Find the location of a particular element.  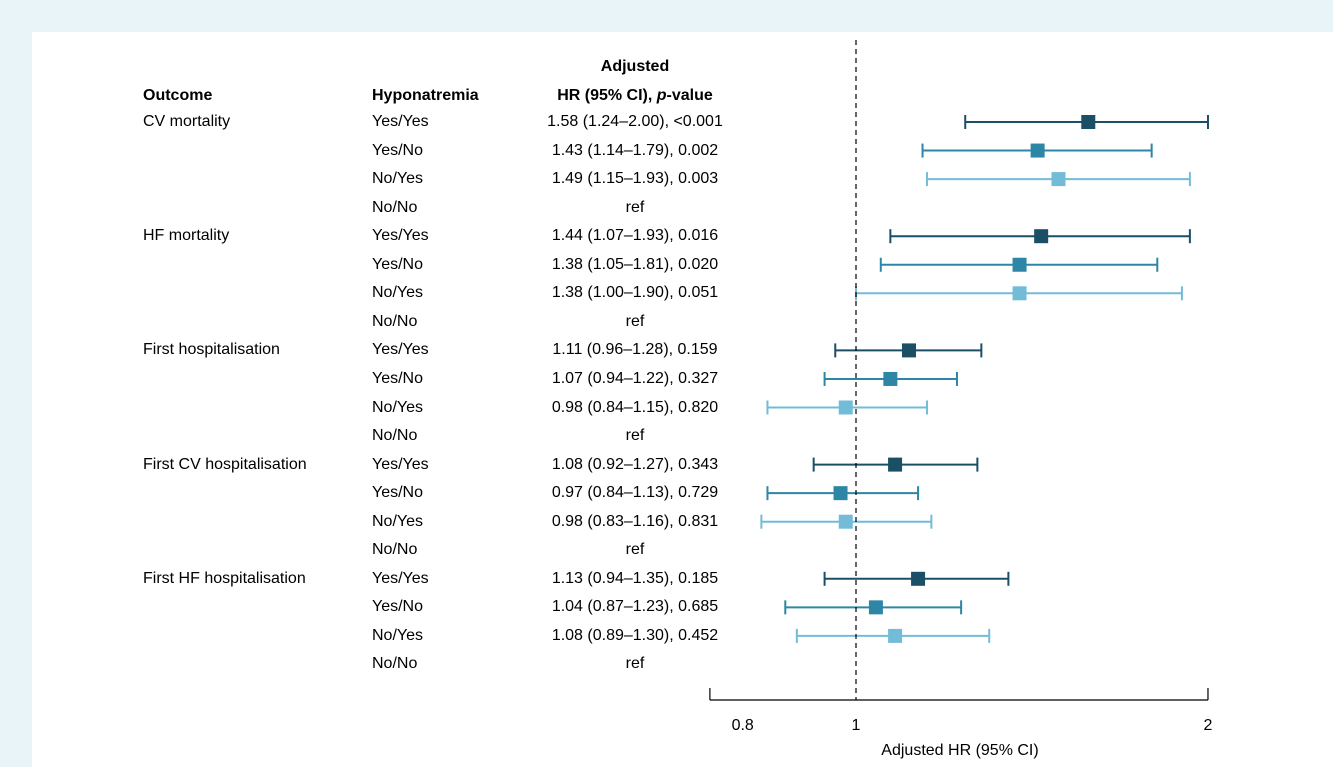

hr-ci-text: 1.44 (1.07–1.93), 0.016 is located at coordinates (635, 236).